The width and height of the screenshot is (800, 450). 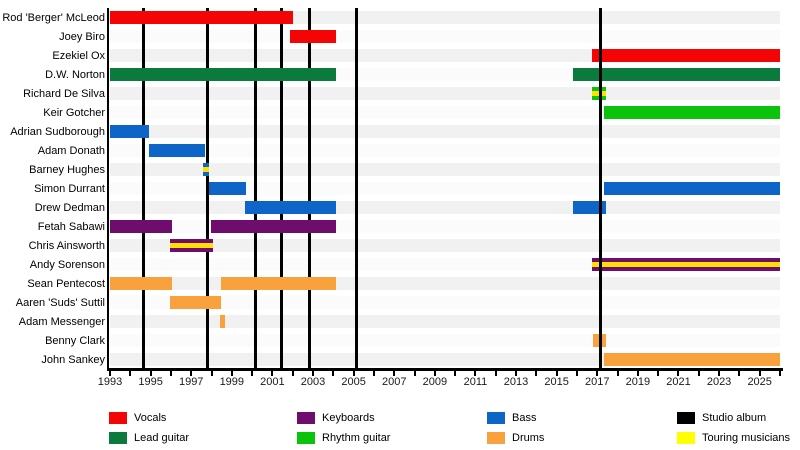 I want to click on member-name-label: Richard De Silva, so click(x=64, y=93).